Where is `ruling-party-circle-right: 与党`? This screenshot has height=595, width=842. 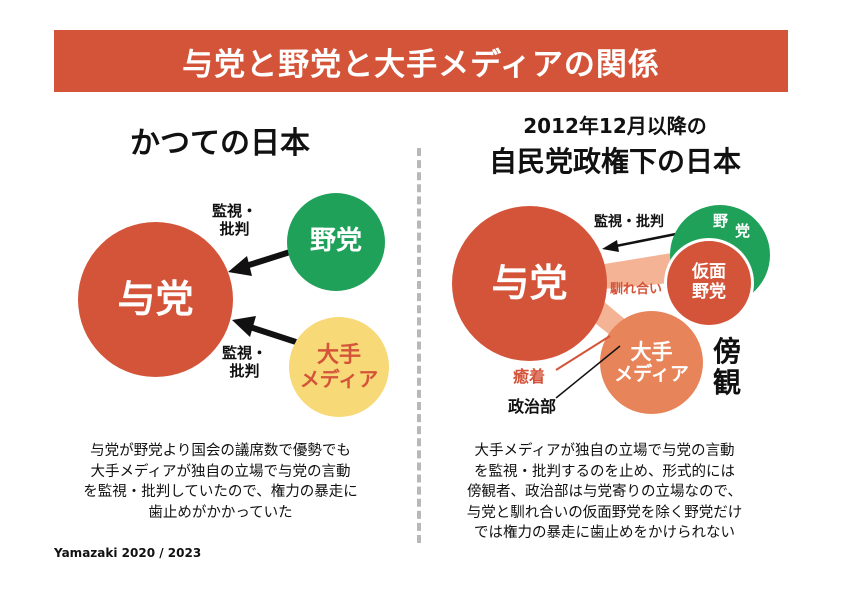
ruling-party-circle-right: 与党 is located at coordinates (529, 283).